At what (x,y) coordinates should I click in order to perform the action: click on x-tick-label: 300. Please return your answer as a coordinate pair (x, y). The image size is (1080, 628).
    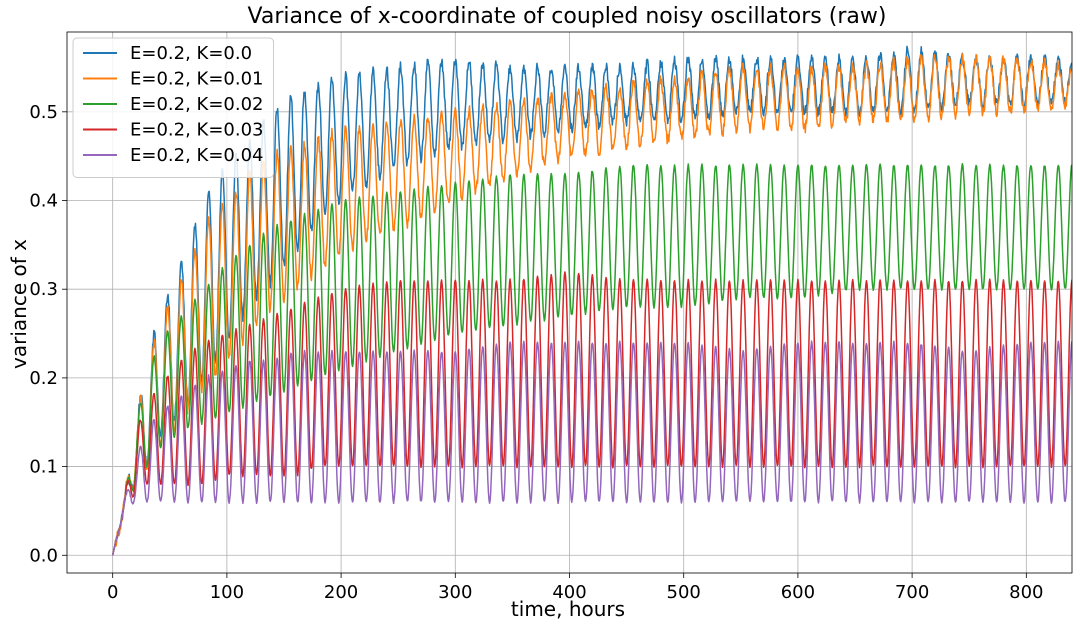
    Looking at the image, I should click on (455, 592).